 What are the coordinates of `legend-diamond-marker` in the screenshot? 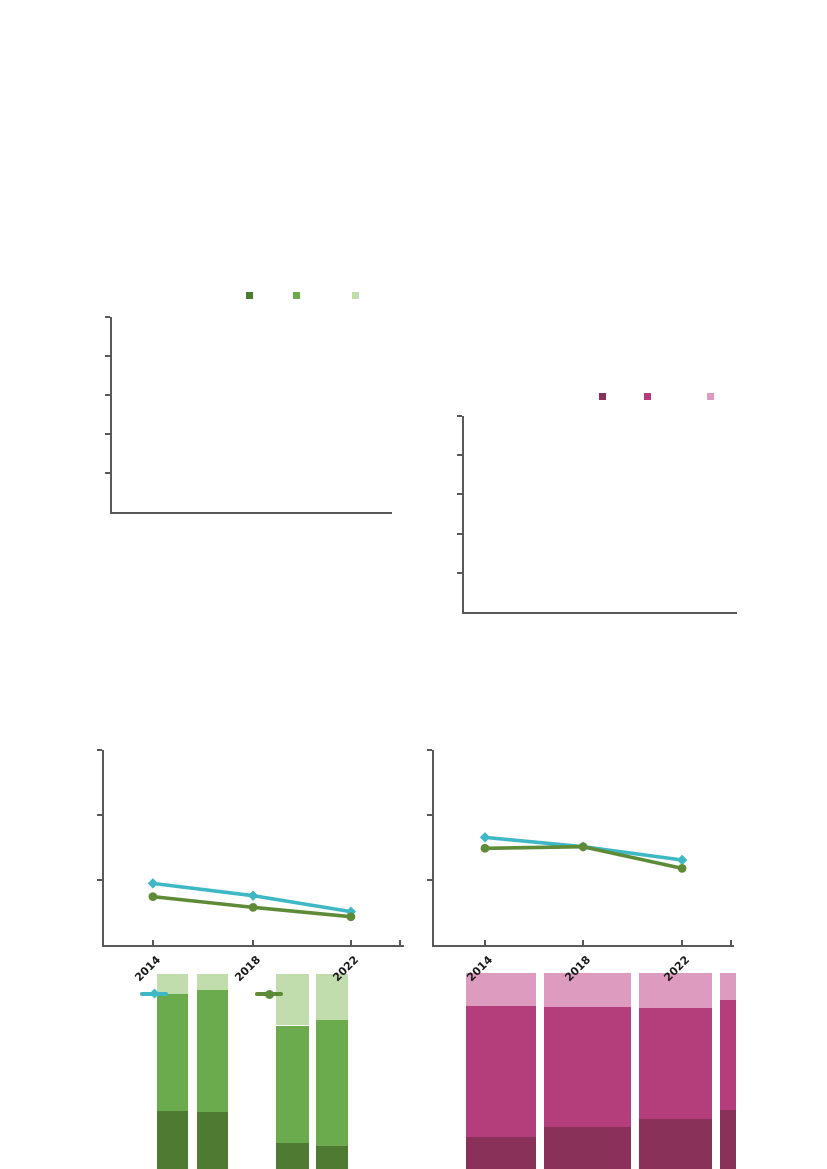 It's located at (154, 993).